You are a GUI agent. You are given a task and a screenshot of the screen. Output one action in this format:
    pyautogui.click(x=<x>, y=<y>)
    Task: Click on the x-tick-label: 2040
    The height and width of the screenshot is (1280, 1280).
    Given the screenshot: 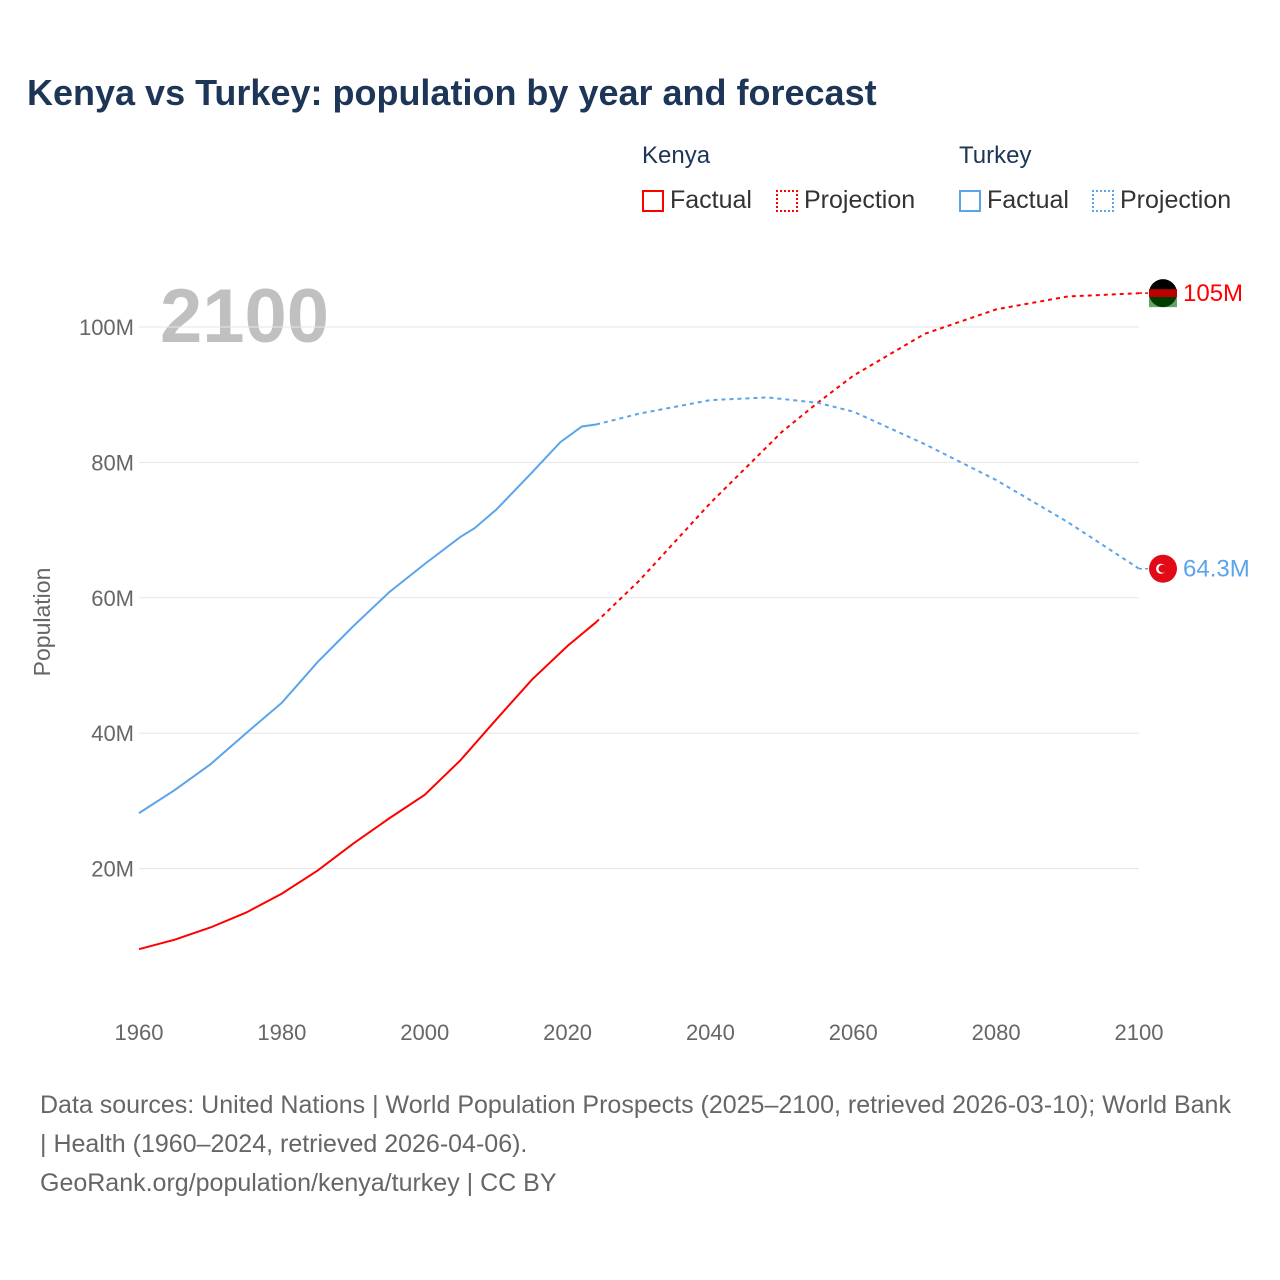 What is the action you would take?
    pyautogui.click(x=710, y=1032)
    